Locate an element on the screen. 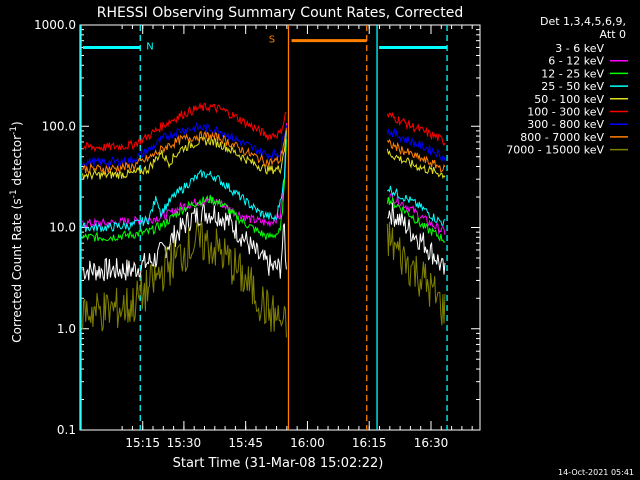 Image resolution: width=640 pixels, height=480 pixels. annotation-label: N is located at coordinates (149, 46).